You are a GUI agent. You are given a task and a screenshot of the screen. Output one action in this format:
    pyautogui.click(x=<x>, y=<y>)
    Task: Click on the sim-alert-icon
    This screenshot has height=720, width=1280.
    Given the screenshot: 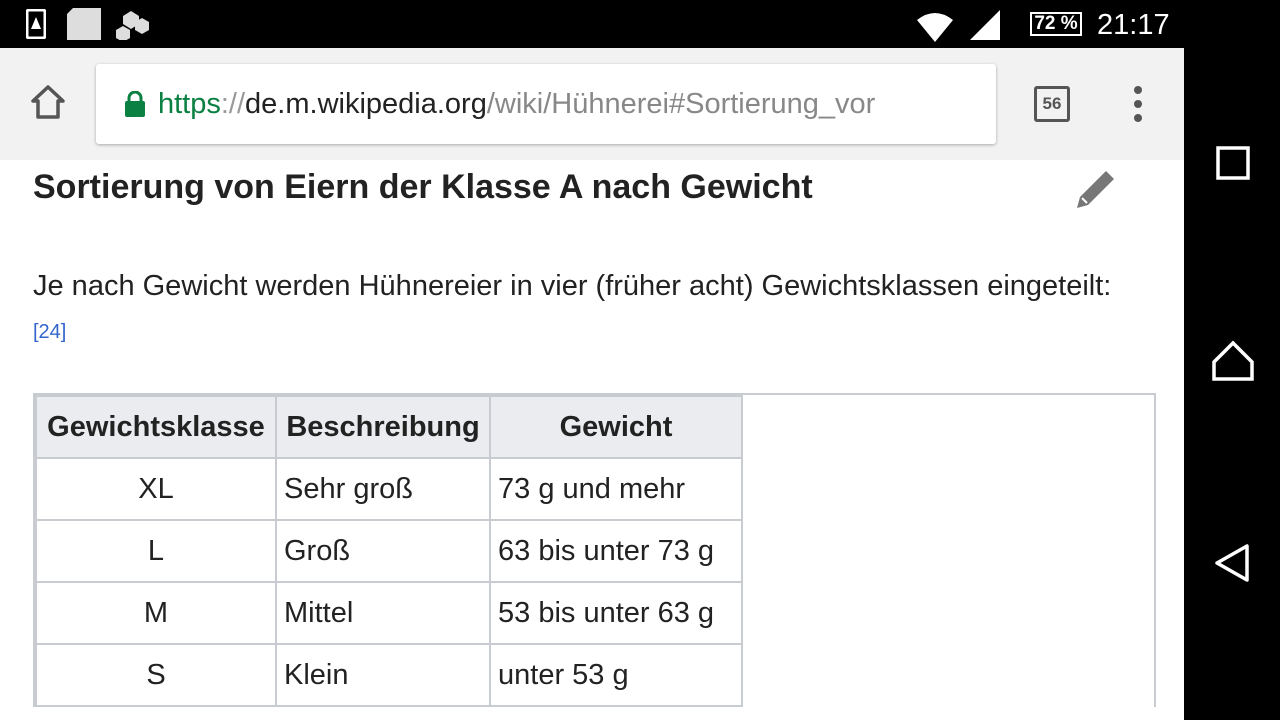 What is the action you would take?
    pyautogui.click(x=36, y=24)
    